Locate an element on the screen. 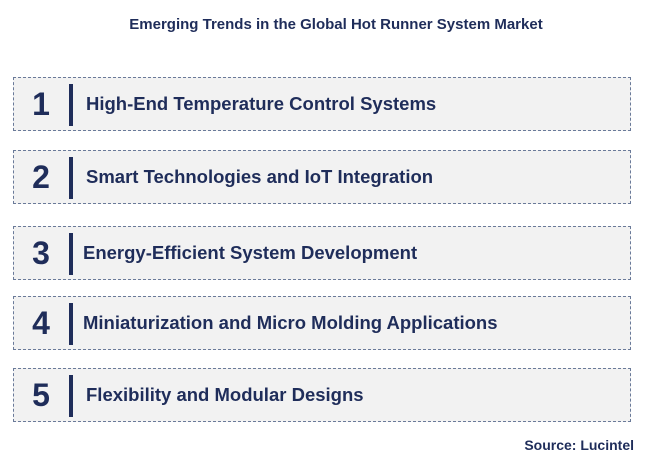 This screenshot has width=655, height=459. trend-item-5: 5 Flexibility and Modular Designs is located at coordinates (322, 395).